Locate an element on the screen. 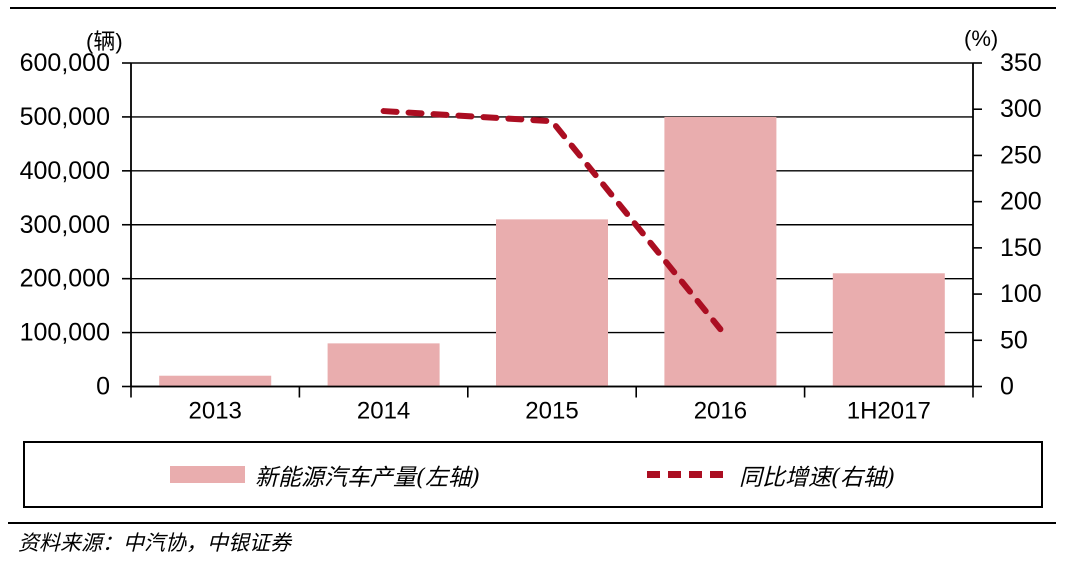  source-note: 资料来源：中汽协，中银证券 is located at coordinates (154, 543).